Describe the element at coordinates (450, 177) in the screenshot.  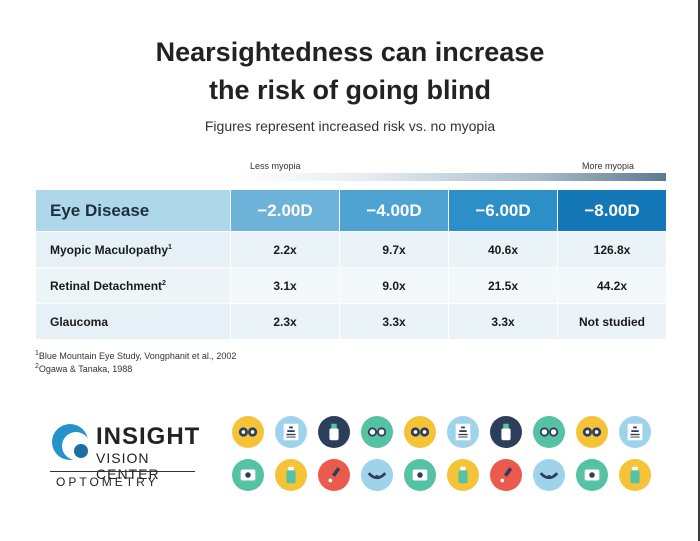
I see `myopia-gradient-bar` at that location.